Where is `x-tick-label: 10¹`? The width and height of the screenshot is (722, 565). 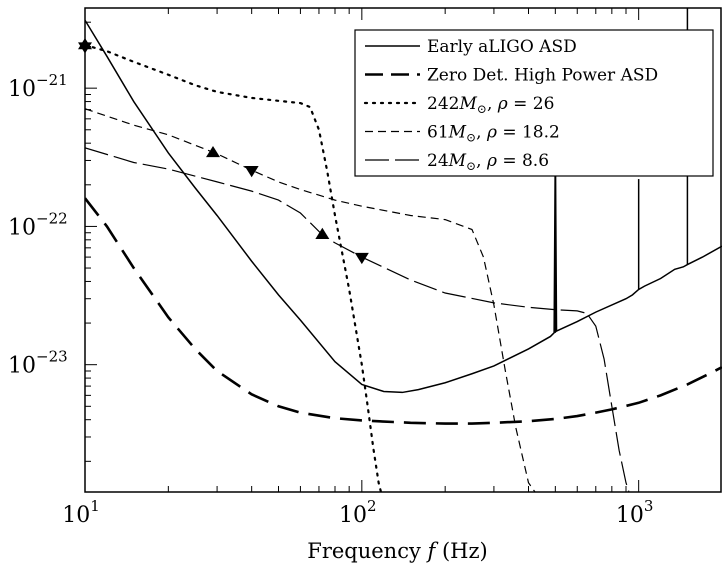 x-tick-label: 10¹ is located at coordinates (81, 512).